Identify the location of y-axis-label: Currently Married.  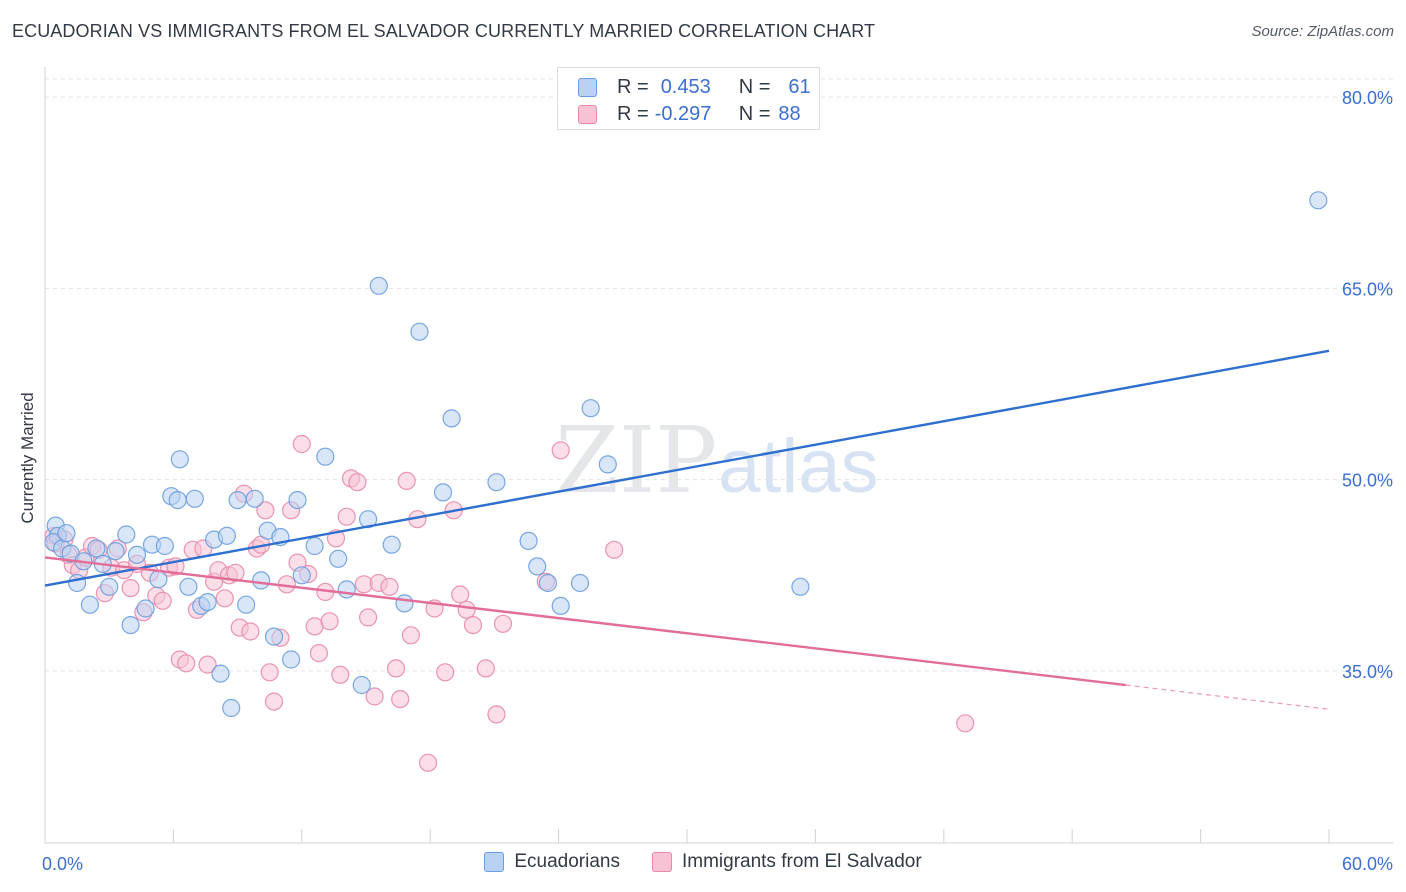
(27, 457).